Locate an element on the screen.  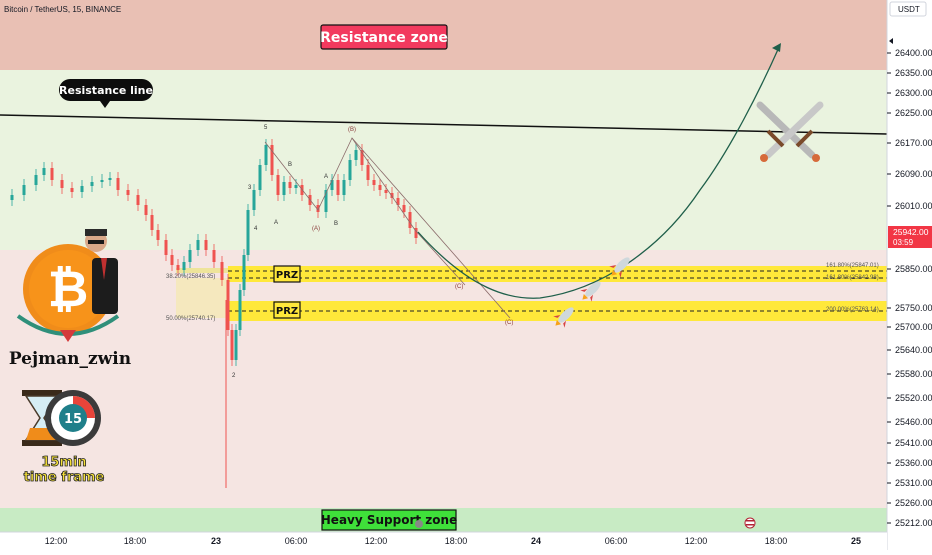
price-tick-label: 26010.00 is located at coordinates (913, 206).